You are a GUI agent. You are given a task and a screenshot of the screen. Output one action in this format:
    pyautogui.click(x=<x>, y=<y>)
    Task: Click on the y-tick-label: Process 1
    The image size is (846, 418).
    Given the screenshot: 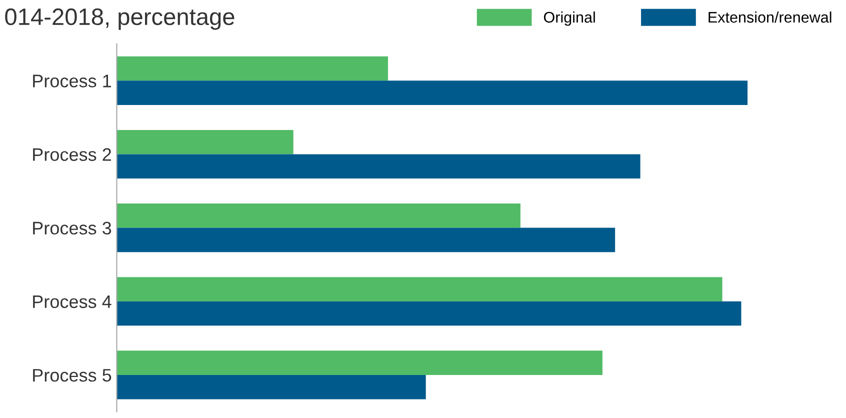 What is the action you would take?
    pyautogui.click(x=72, y=81)
    